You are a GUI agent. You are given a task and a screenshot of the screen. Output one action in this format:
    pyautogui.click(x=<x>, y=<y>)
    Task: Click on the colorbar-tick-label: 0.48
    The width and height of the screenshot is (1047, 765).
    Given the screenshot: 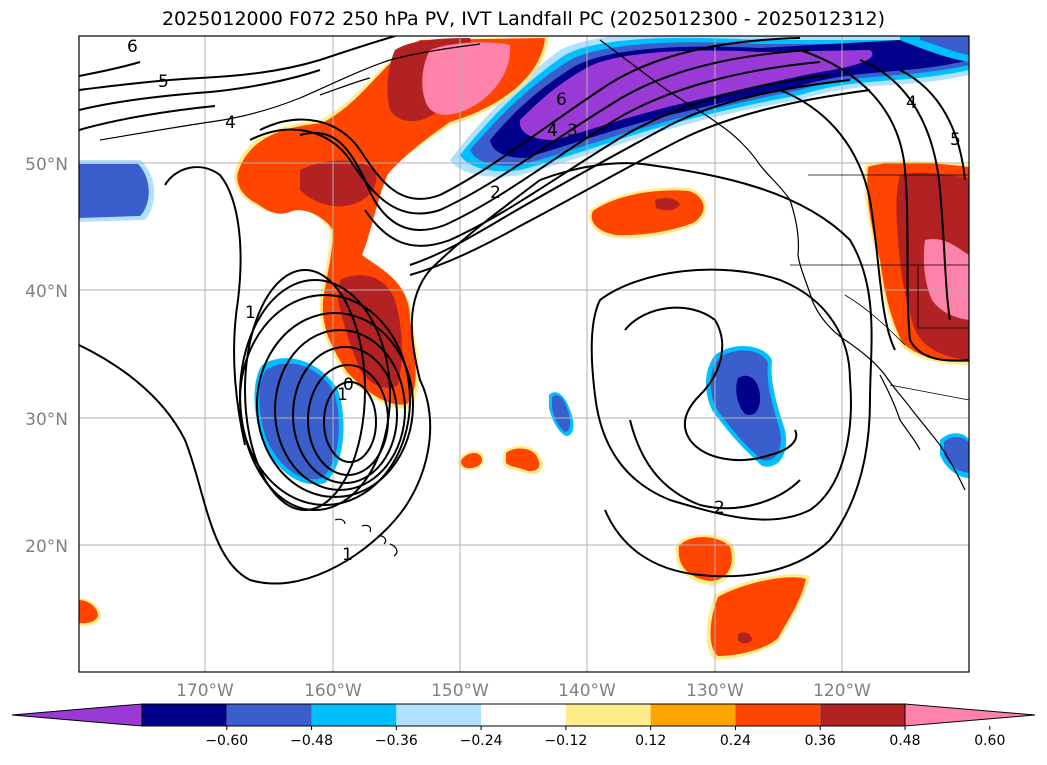 What is the action you would take?
    pyautogui.click(x=904, y=741)
    